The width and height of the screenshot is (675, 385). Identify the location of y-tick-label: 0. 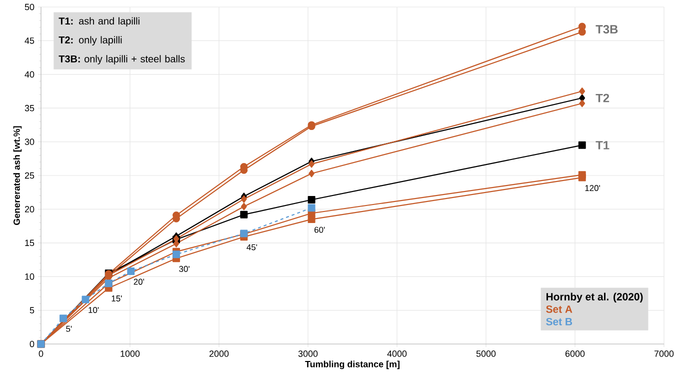
(32, 344).